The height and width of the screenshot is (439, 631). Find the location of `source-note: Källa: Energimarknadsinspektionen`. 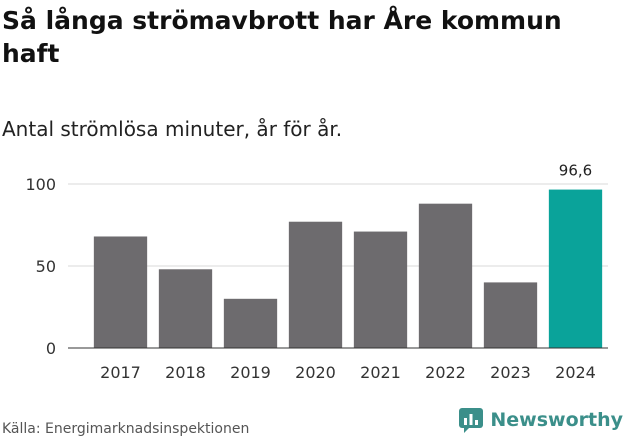

source-note: Källa: Energimarknadsinspektionen is located at coordinates (126, 429).